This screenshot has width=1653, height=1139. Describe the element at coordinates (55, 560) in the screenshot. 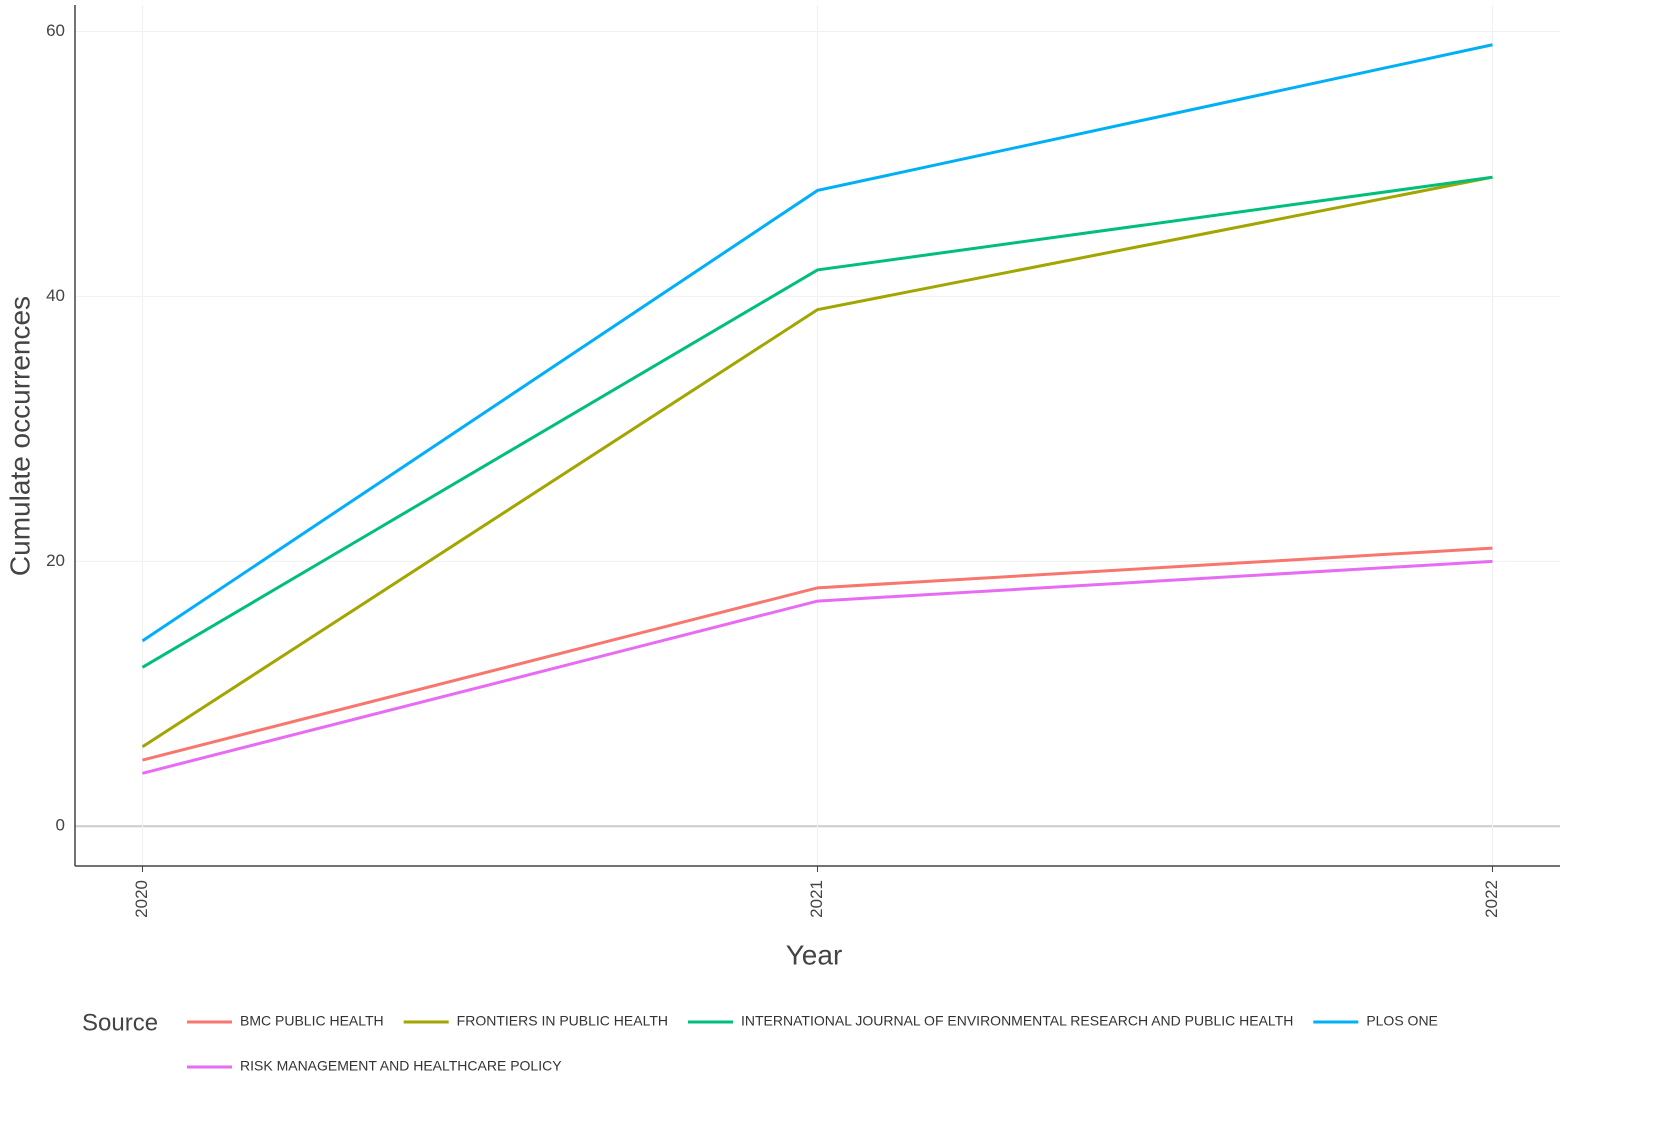

I see `y-tick-label: 20` at that location.